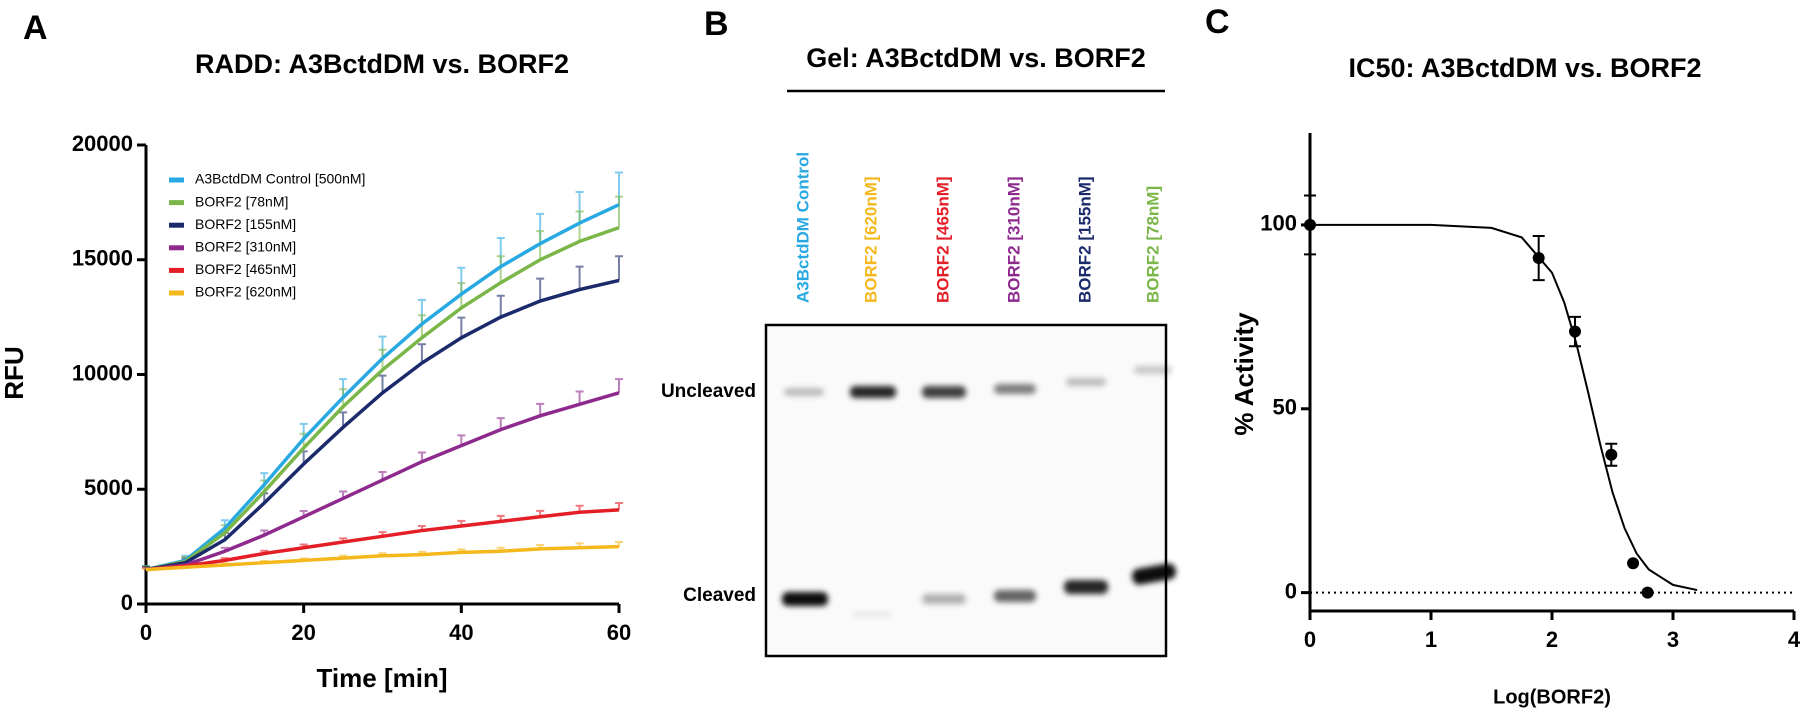 The width and height of the screenshot is (1800, 717). Describe the element at coordinates (35, 28) in the screenshot. I see `panel-letter: A` at that location.